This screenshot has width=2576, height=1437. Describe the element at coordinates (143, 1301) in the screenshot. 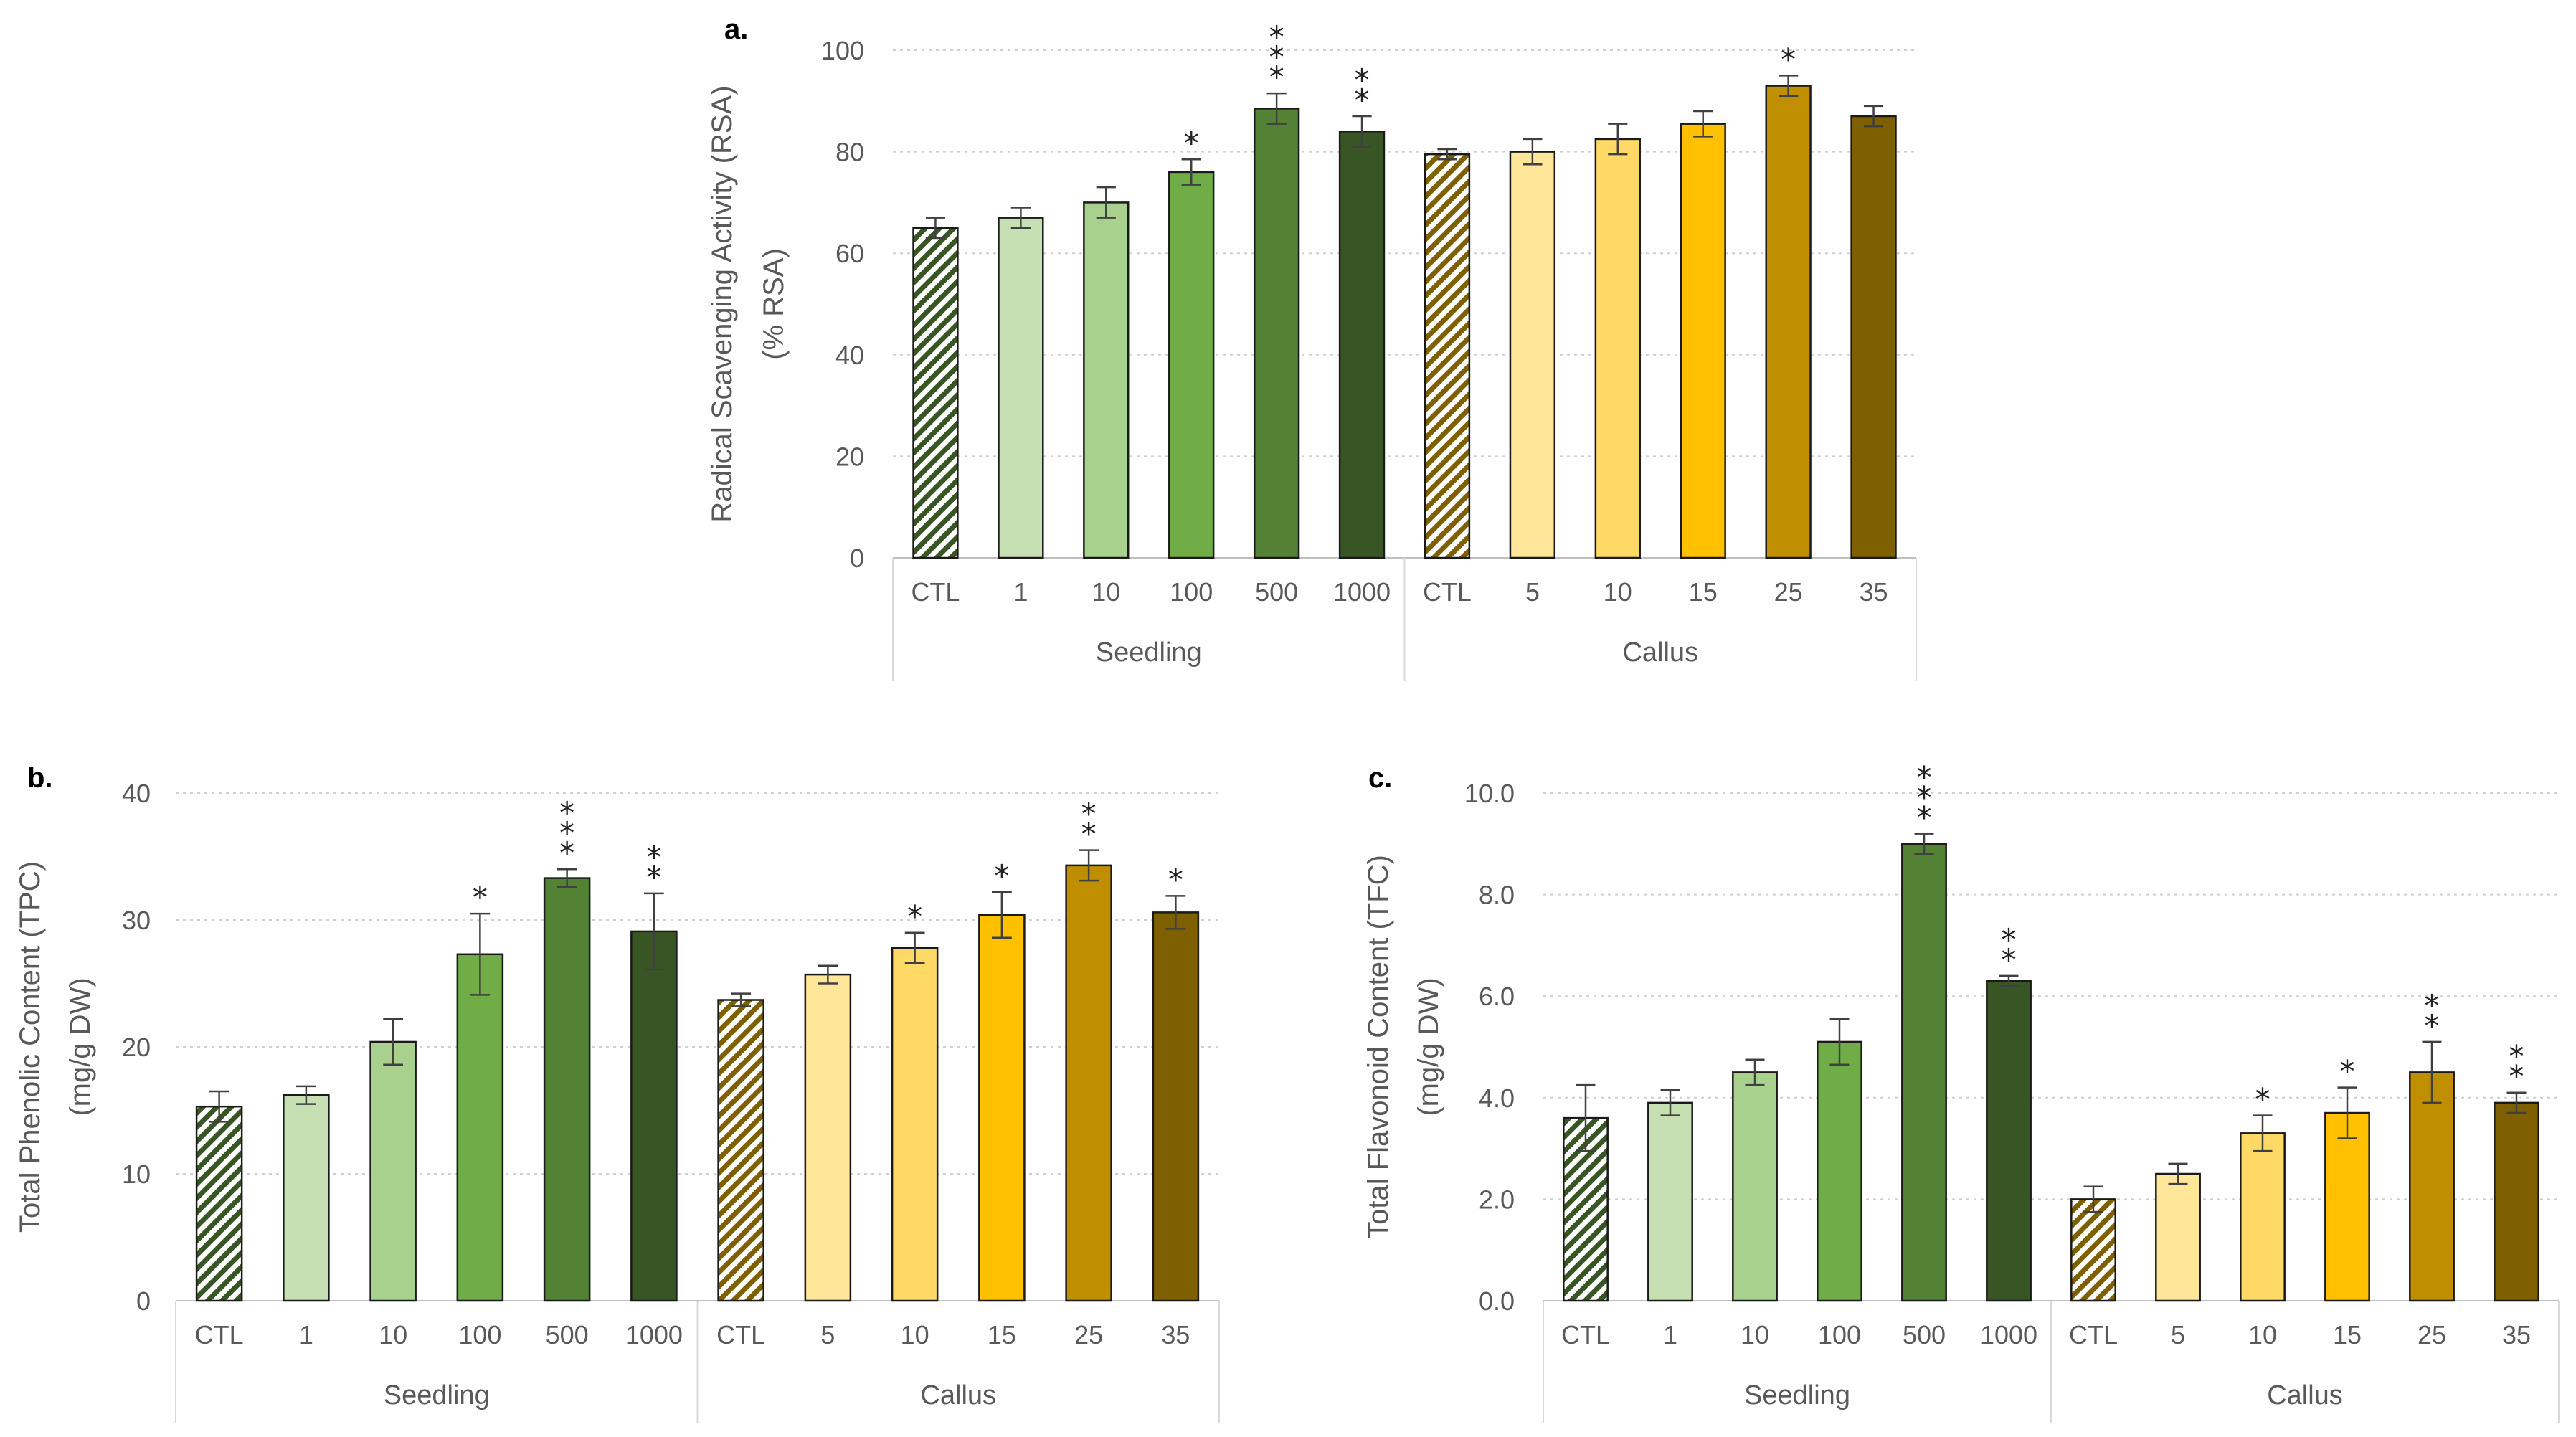

I see `y-tick-label: 0` at that location.